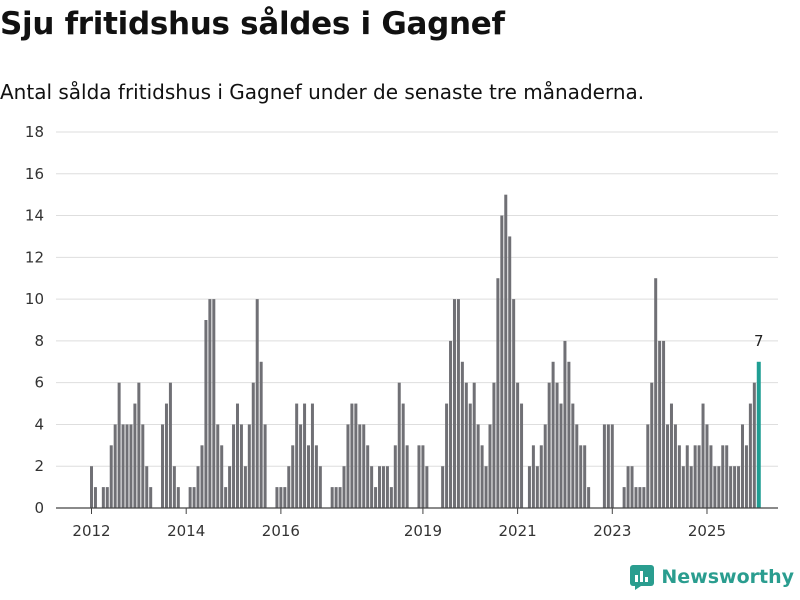 This screenshot has height=600, width=800. Describe the element at coordinates (186, 530) in the screenshot. I see `x-tick-label: 2014` at that location.